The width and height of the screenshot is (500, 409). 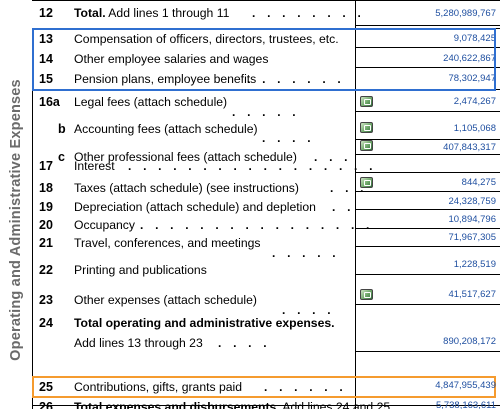 I want to click on leader-dots: . . . . . . . . . . . . . . . . ., so click(x=252, y=166).